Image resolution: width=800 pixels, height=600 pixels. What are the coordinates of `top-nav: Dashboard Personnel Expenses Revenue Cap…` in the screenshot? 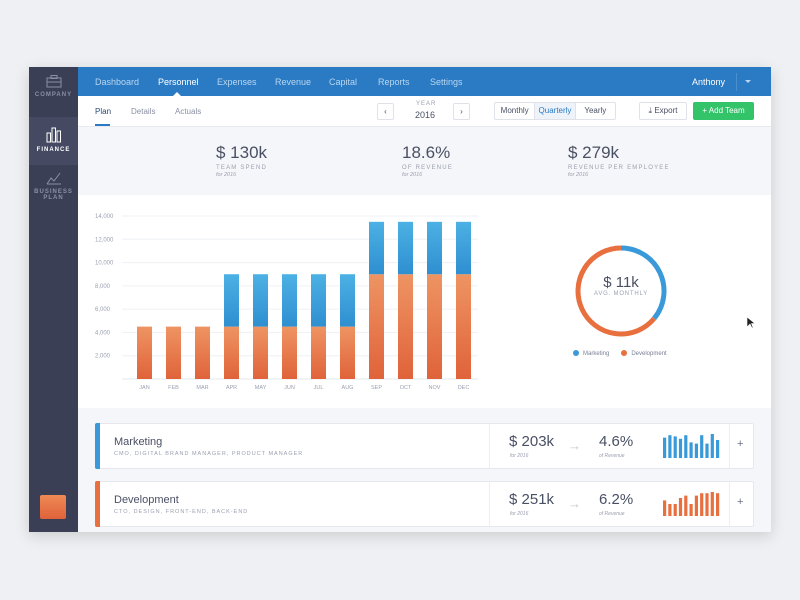 It's located at (424, 81).